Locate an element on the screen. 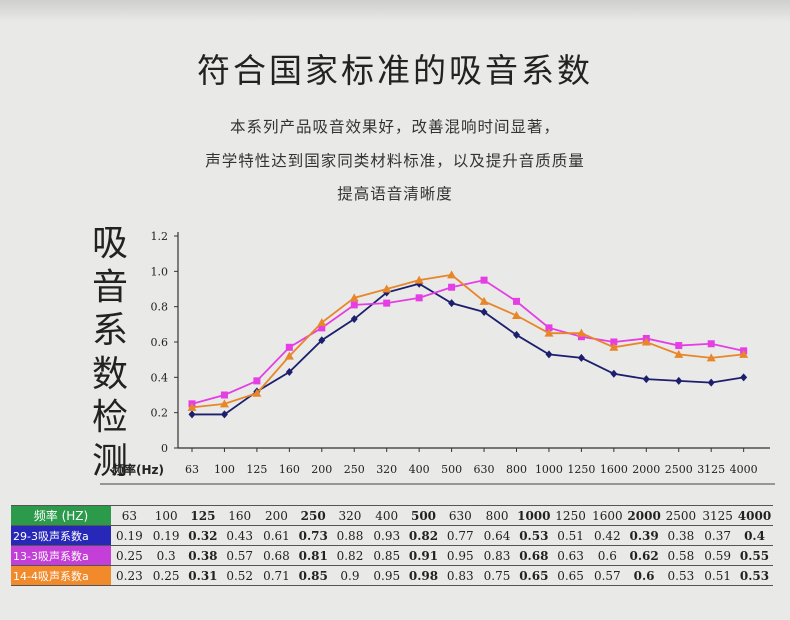  value-cell: 0.88 is located at coordinates (350, 535).